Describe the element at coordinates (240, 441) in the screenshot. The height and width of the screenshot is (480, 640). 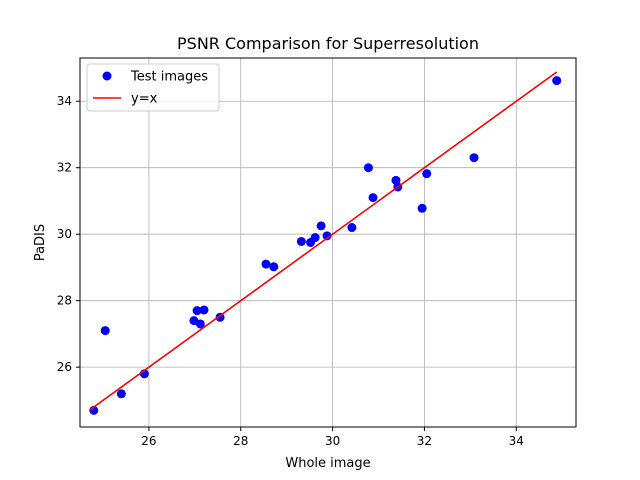
I see `x-tick-label: 28` at that location.